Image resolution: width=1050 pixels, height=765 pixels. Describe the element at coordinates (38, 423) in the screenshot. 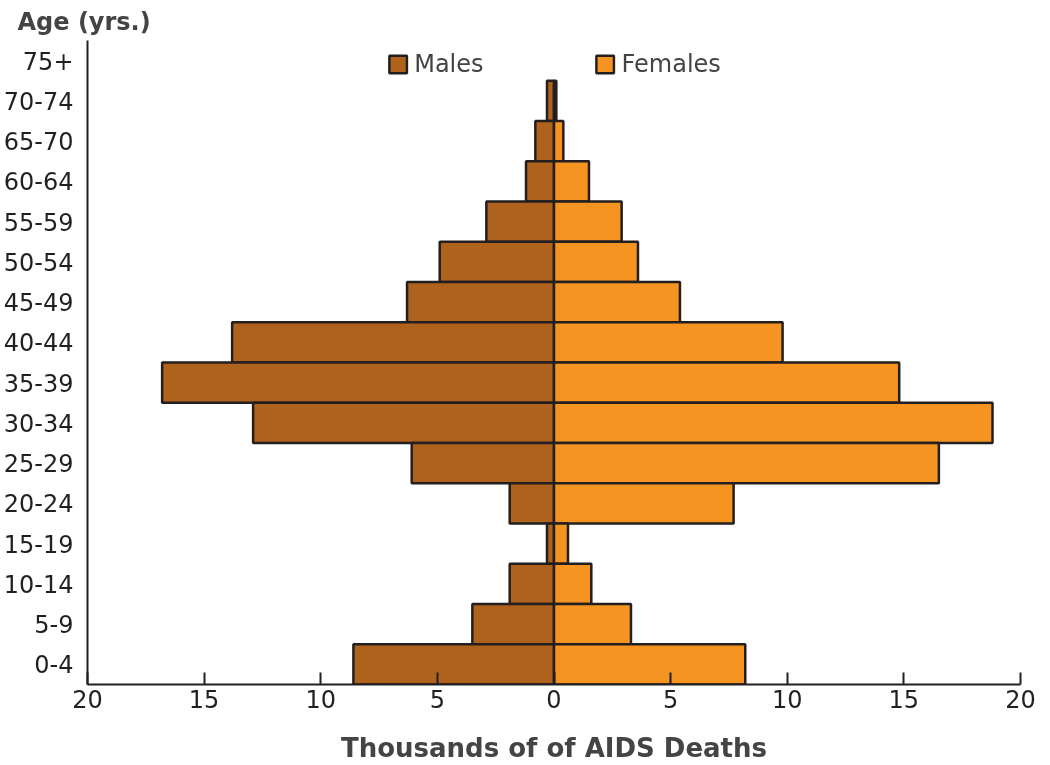

I see `y-tick-label: 30-34` at that location.